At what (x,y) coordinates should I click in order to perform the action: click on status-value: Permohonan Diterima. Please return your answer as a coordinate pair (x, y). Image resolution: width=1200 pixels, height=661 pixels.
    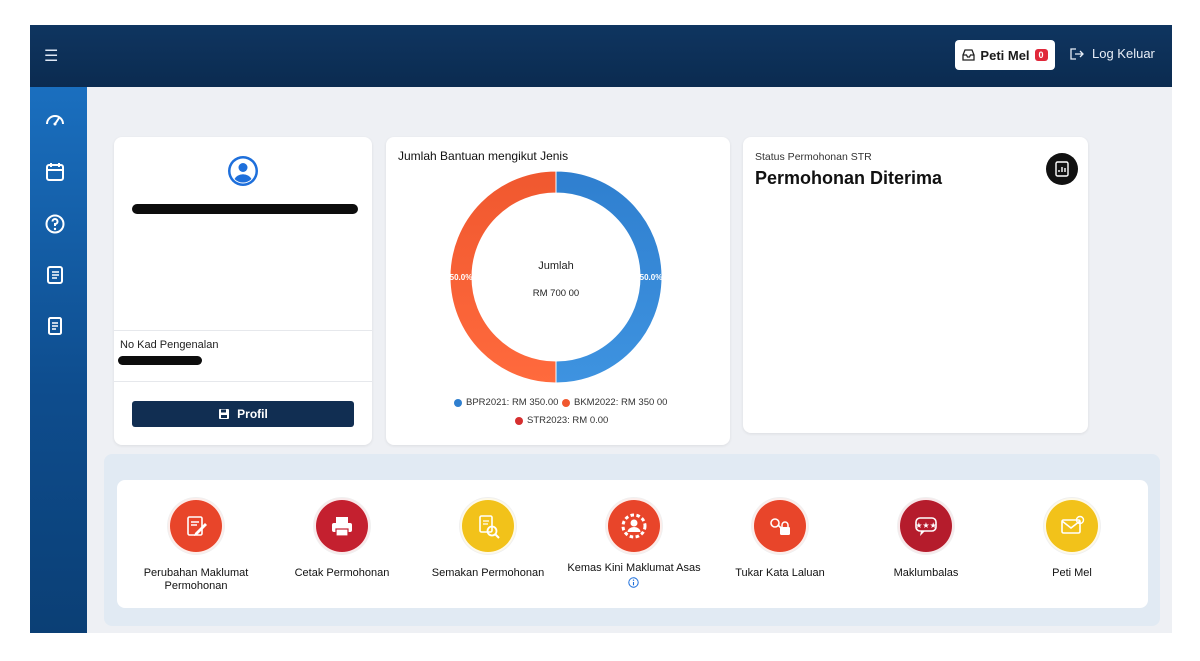
    Looking at the image, I should click on (849, 178).